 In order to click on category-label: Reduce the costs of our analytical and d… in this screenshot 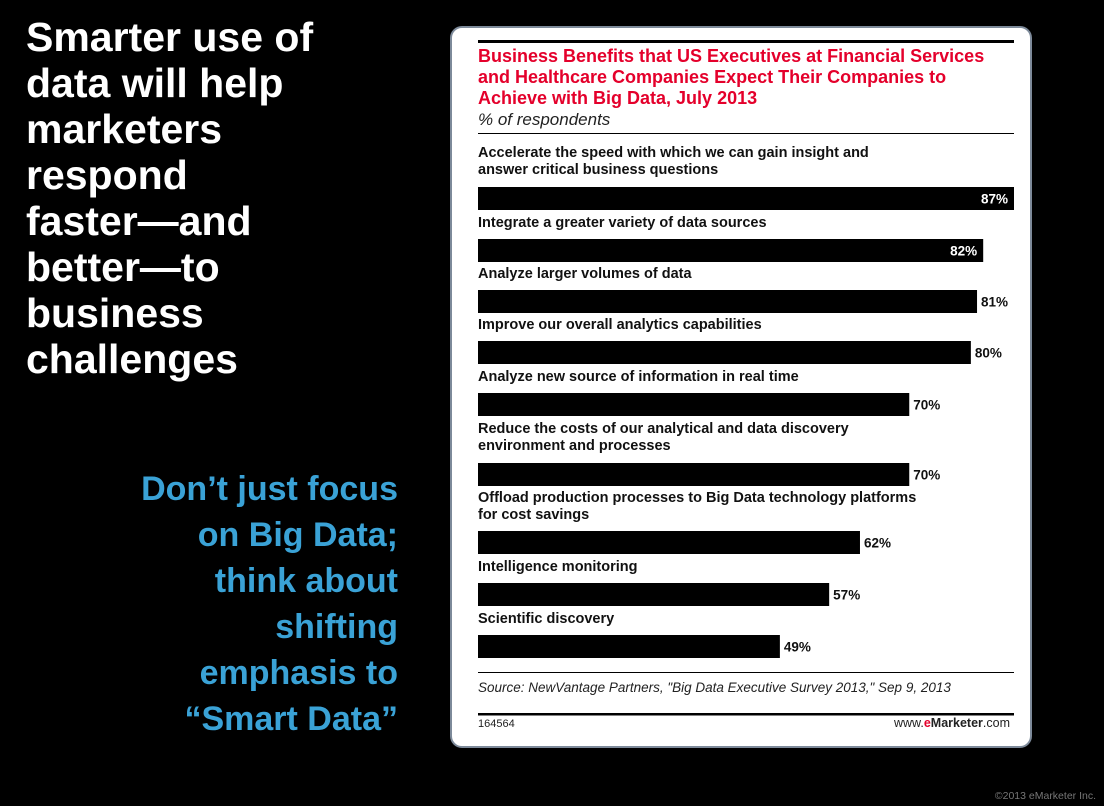, I will do `click(663, 429)`.